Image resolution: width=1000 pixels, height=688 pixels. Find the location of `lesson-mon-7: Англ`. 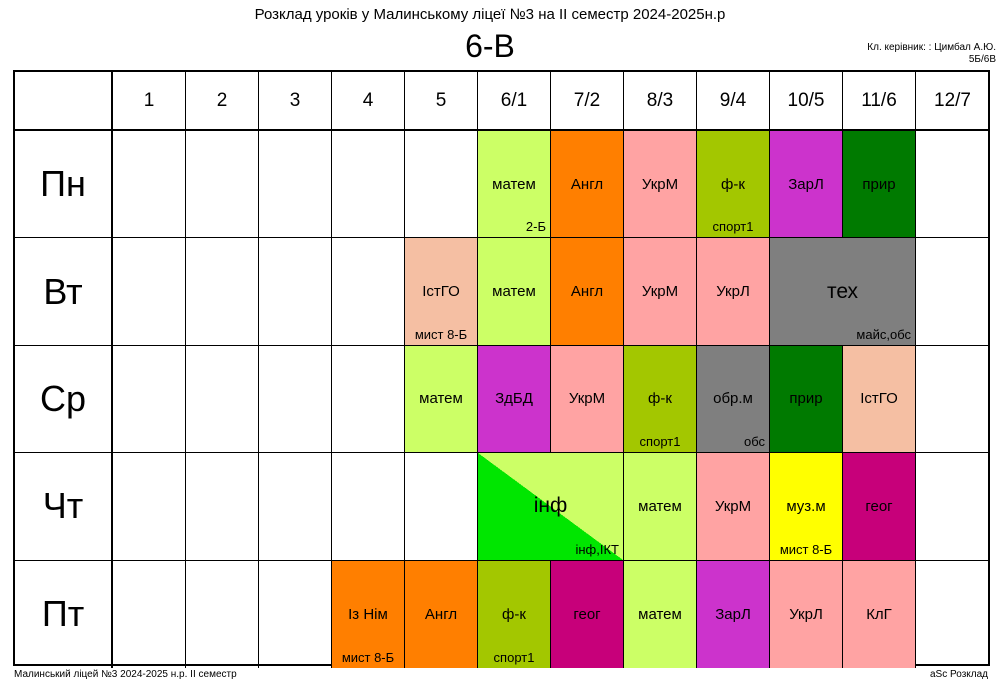

lesson-mon-7: Англ is located at coordinates (587, 185).